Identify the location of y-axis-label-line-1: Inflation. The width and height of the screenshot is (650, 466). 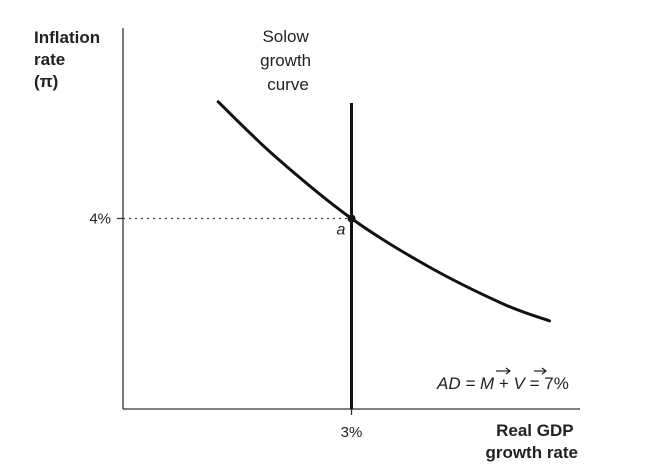
(67, 37).